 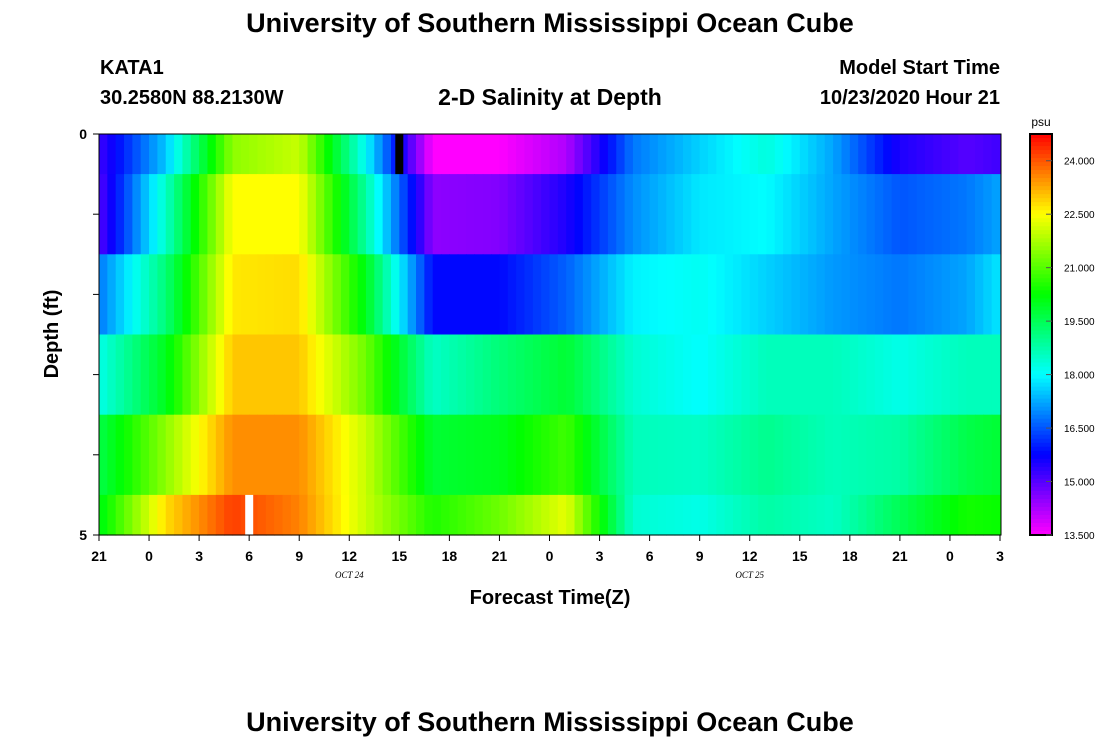 I want to click on colorbar-tick-label: 13.500, so click(x=1079, y=536).